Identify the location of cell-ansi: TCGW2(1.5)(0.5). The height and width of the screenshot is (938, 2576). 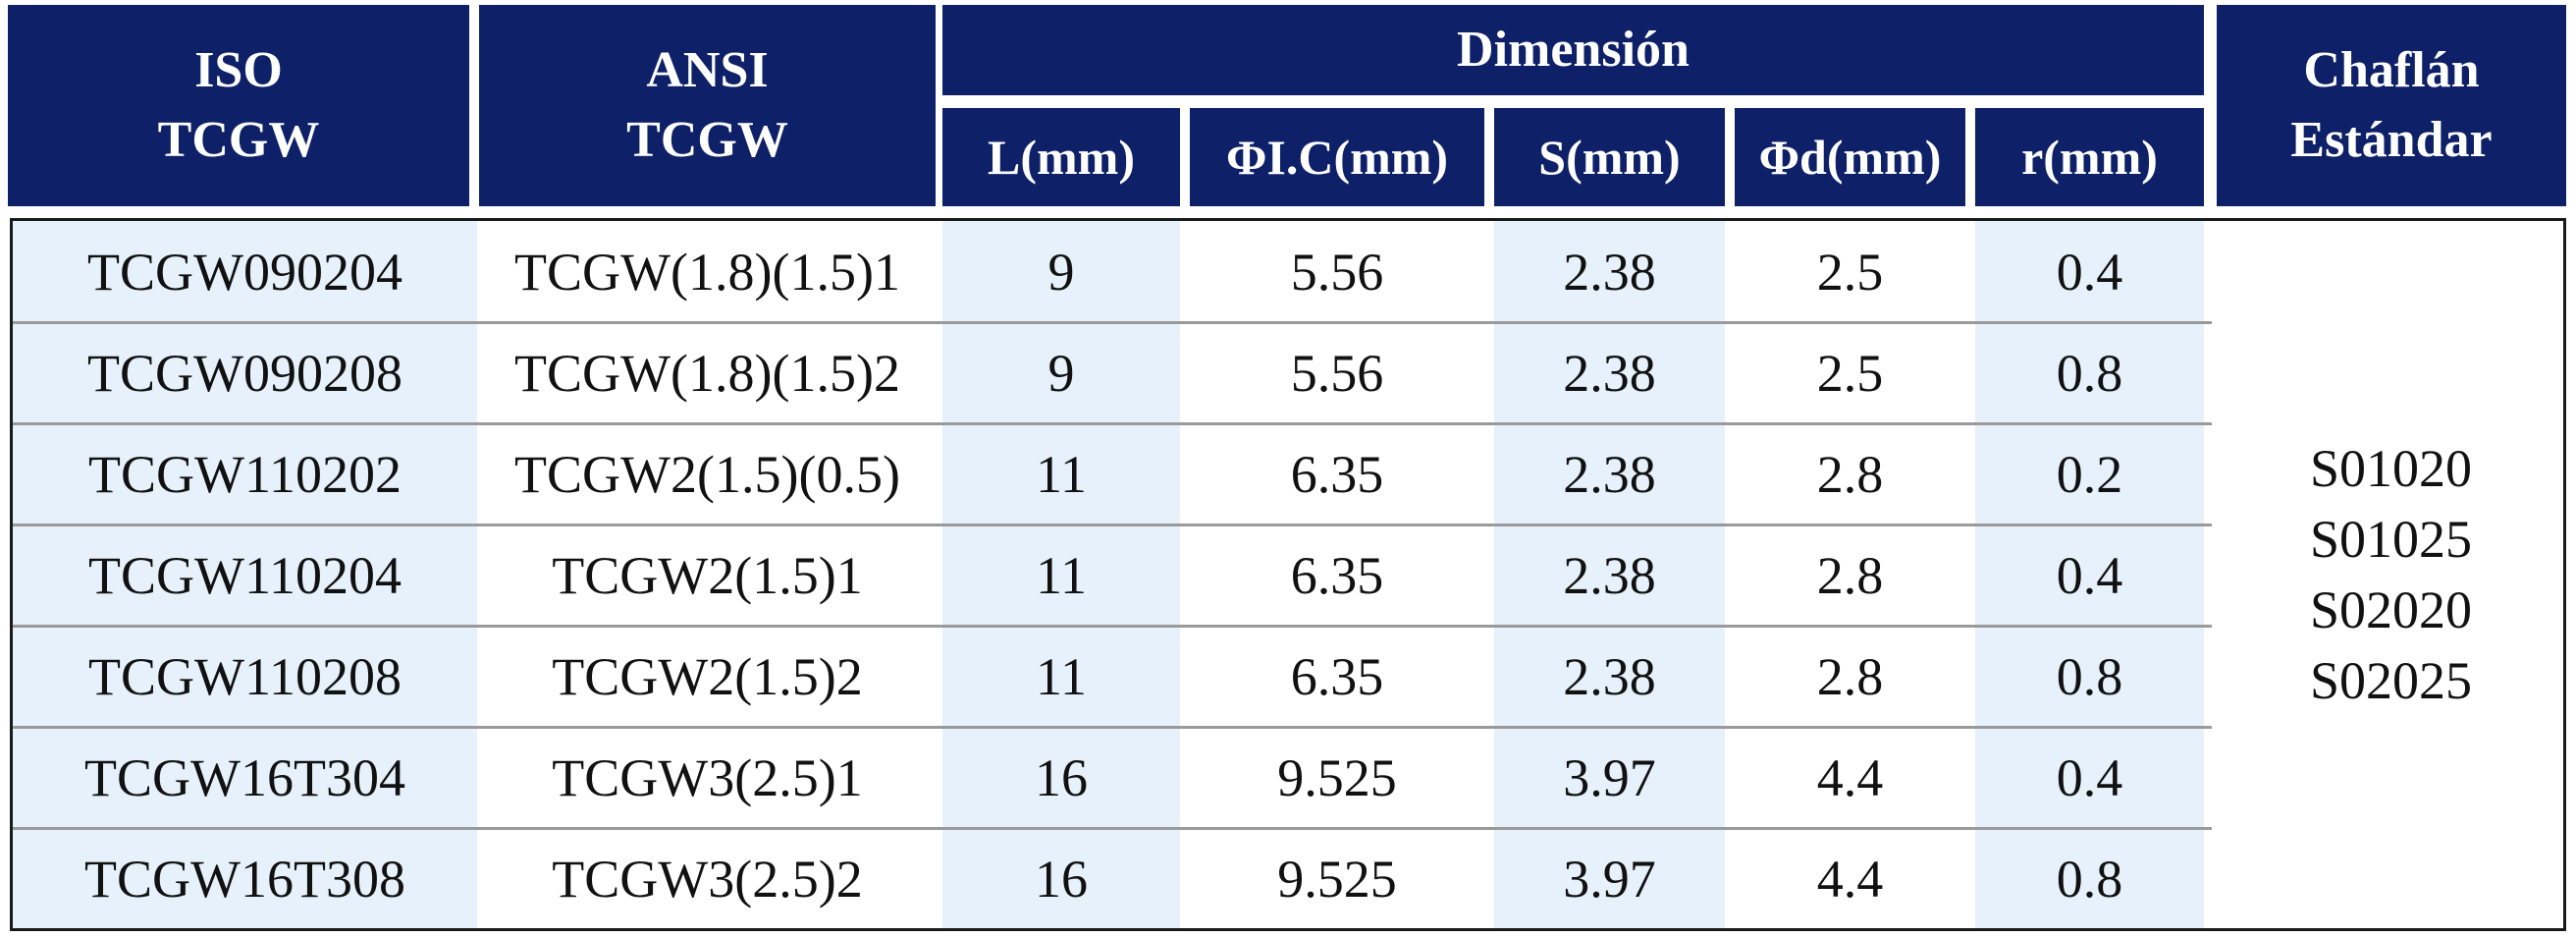
(707, 474).